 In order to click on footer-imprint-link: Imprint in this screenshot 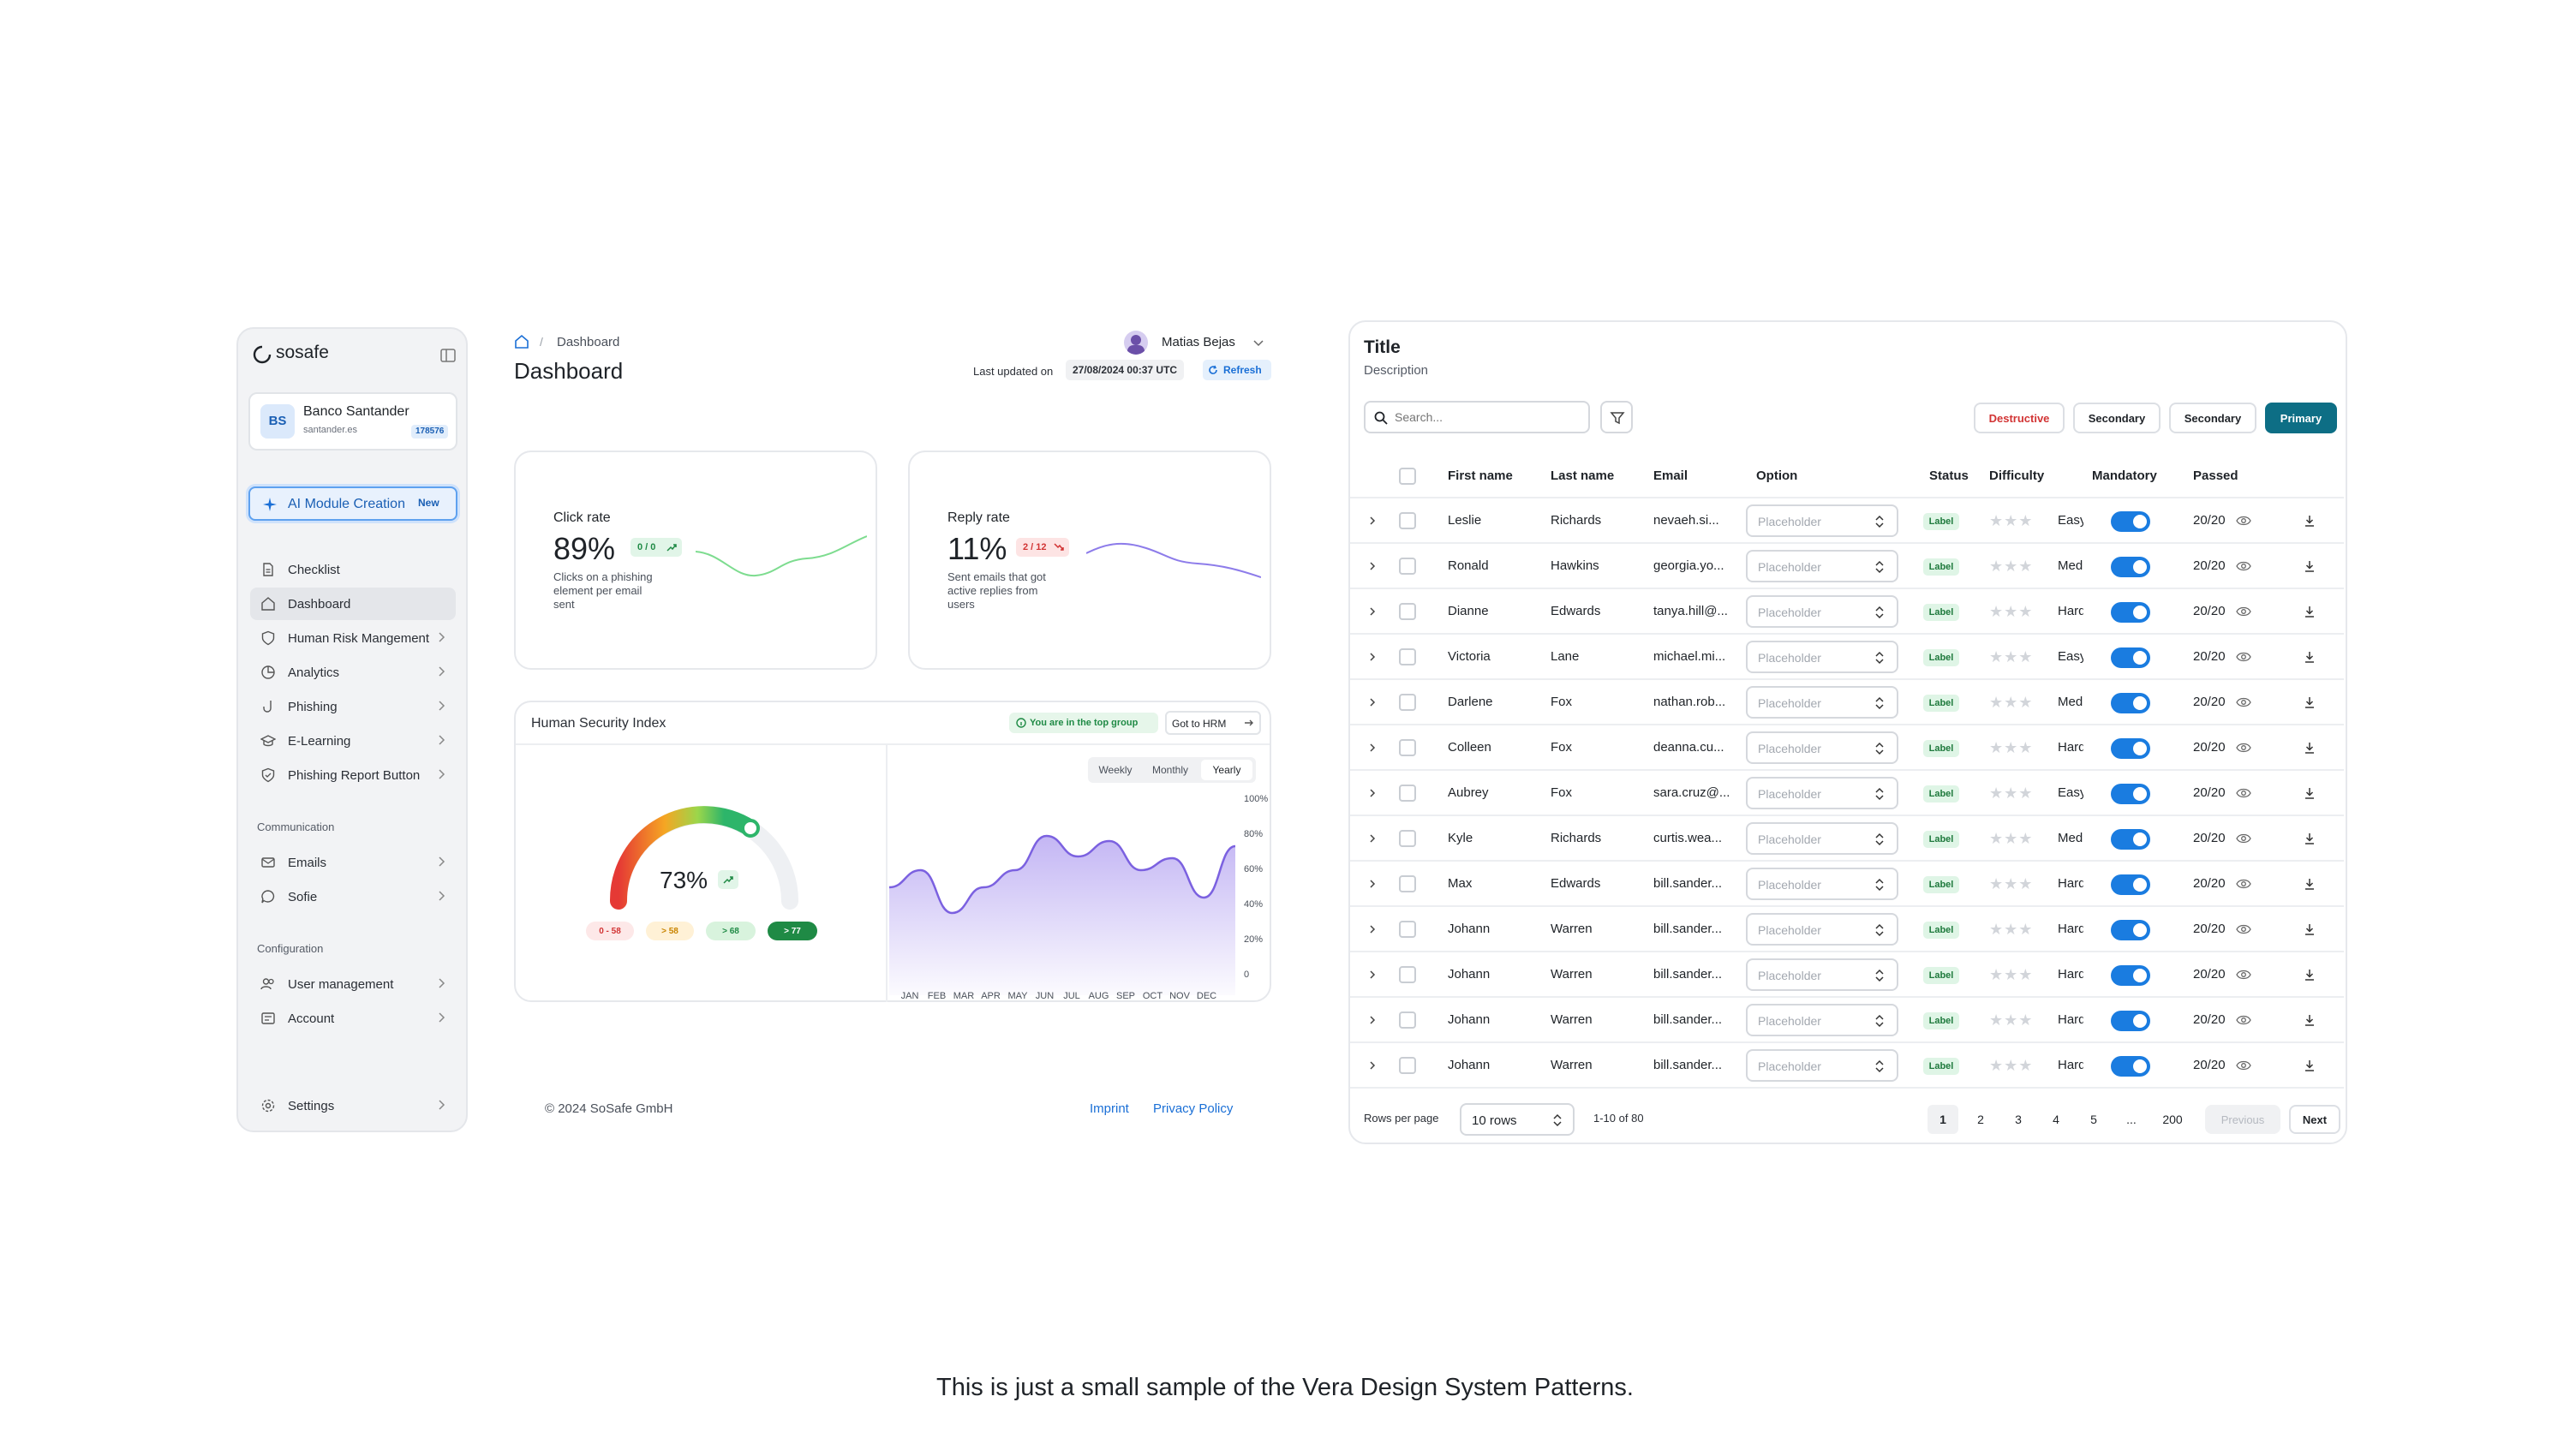, I will do `click(1110, 1108)`.